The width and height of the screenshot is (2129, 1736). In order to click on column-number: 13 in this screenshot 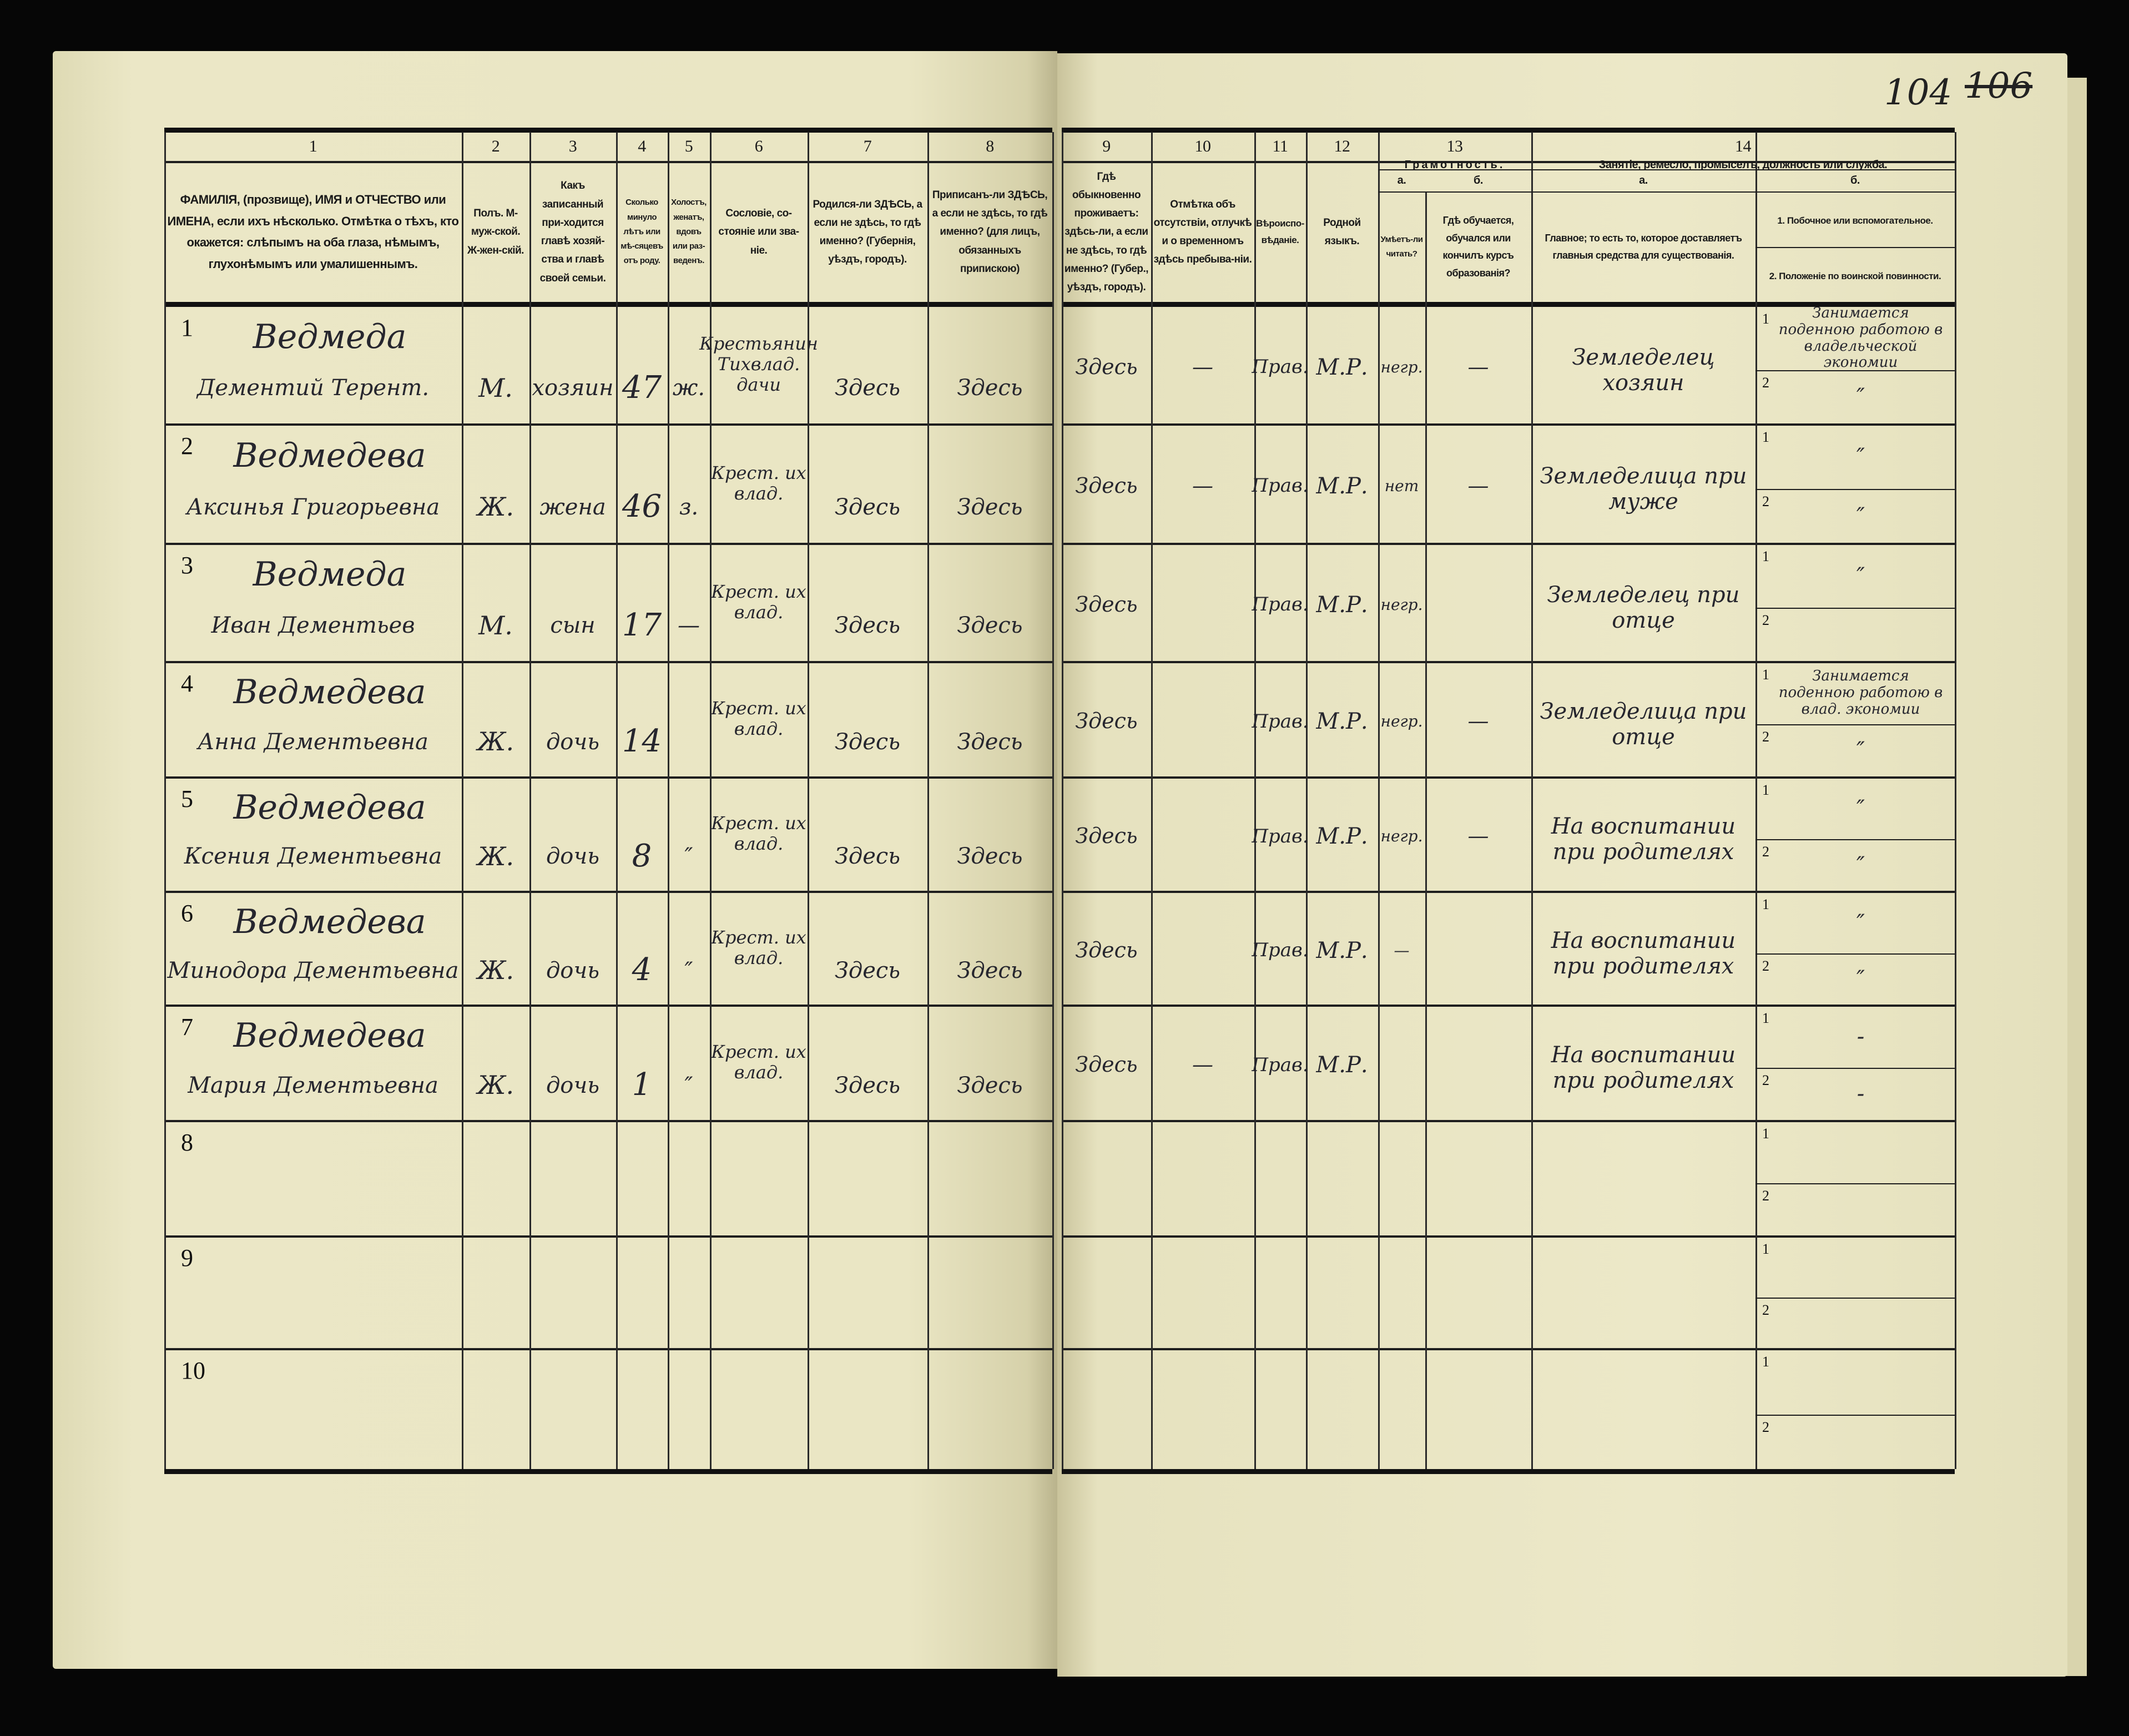, I will do `click(1455, 146)`.